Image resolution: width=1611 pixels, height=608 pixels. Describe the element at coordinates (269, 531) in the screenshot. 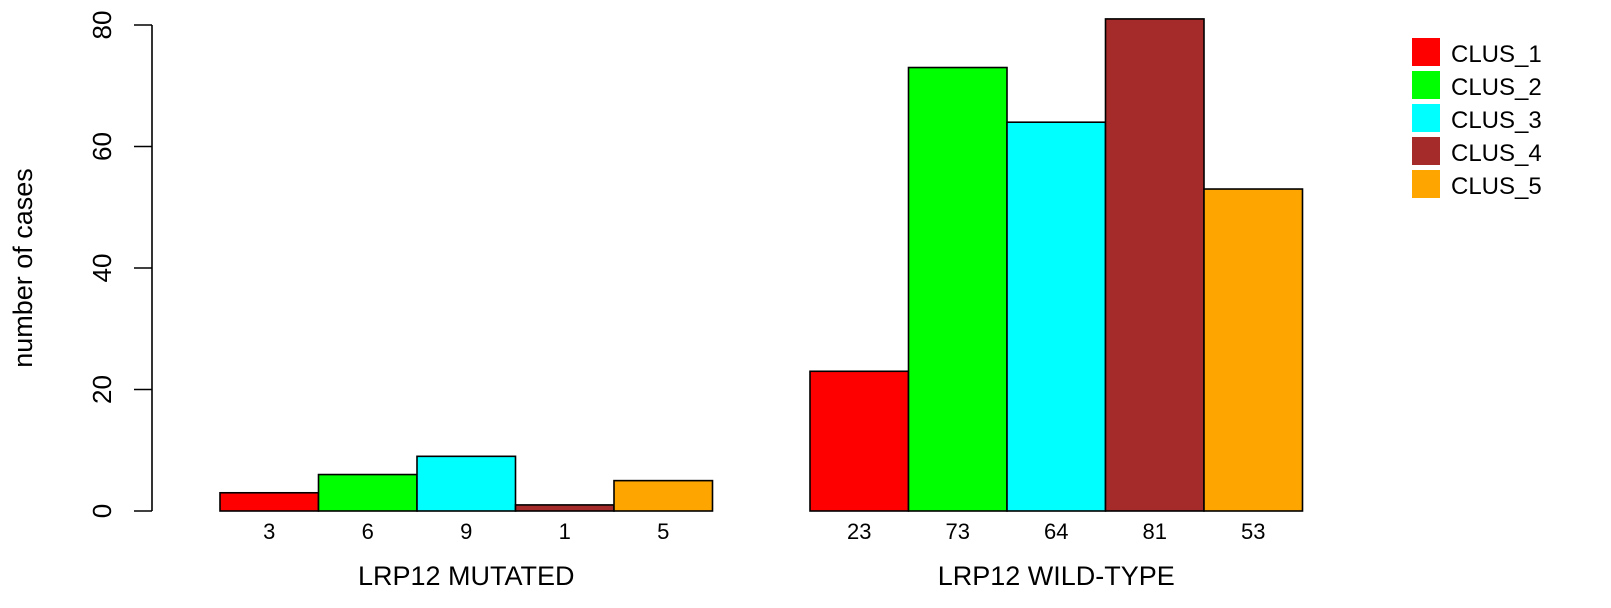

I see `bar-count-label: 3` at that location.